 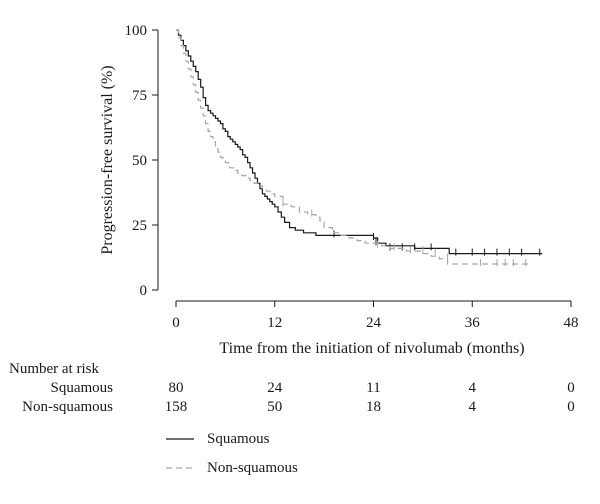 I want to click on legend-label: Squamous, so click(x=238, y=439).